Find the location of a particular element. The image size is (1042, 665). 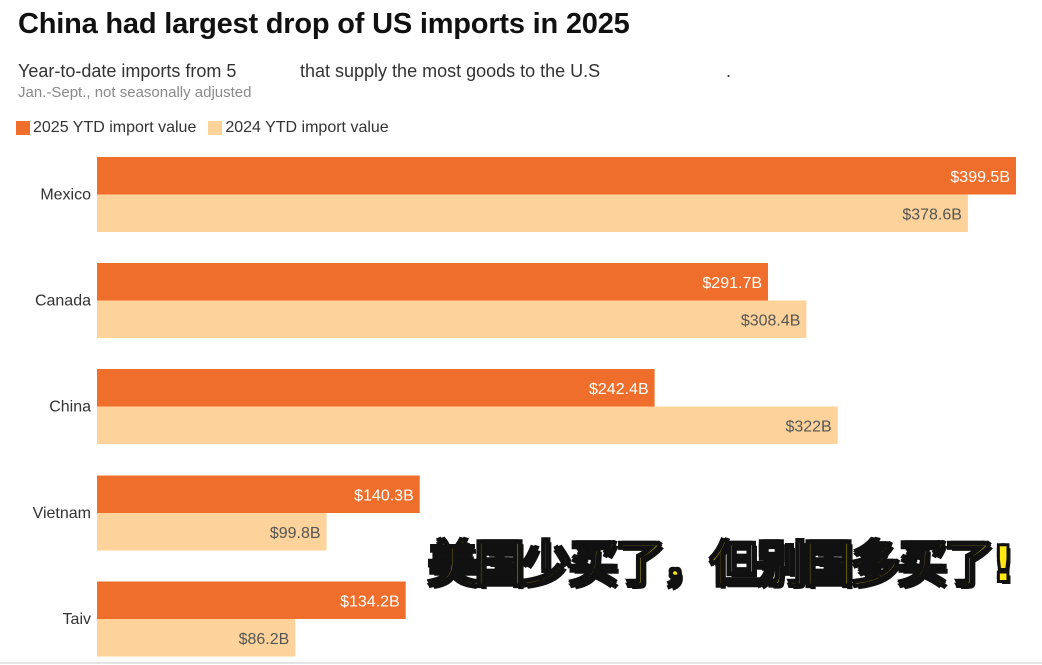

data-label-china-2024: $322B is located at coordinates (808, 426).